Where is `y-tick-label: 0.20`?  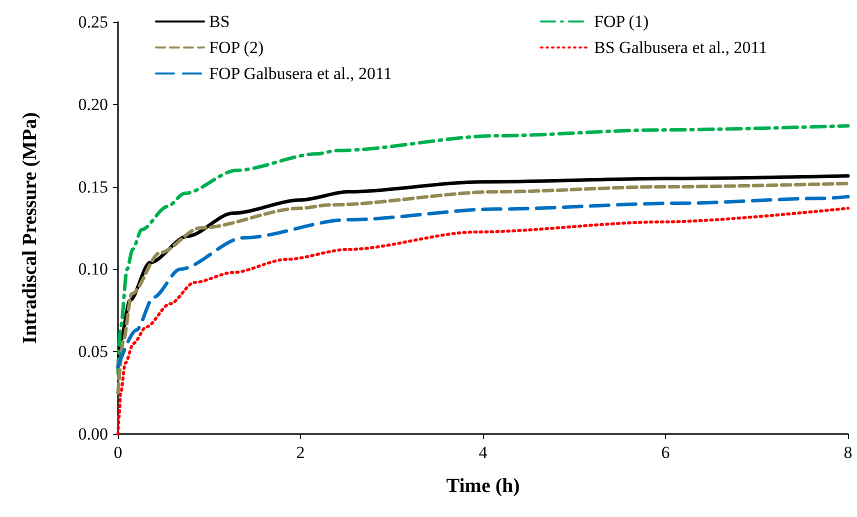
y-tick-label: 0.20 is located at coordinates (93, 104).